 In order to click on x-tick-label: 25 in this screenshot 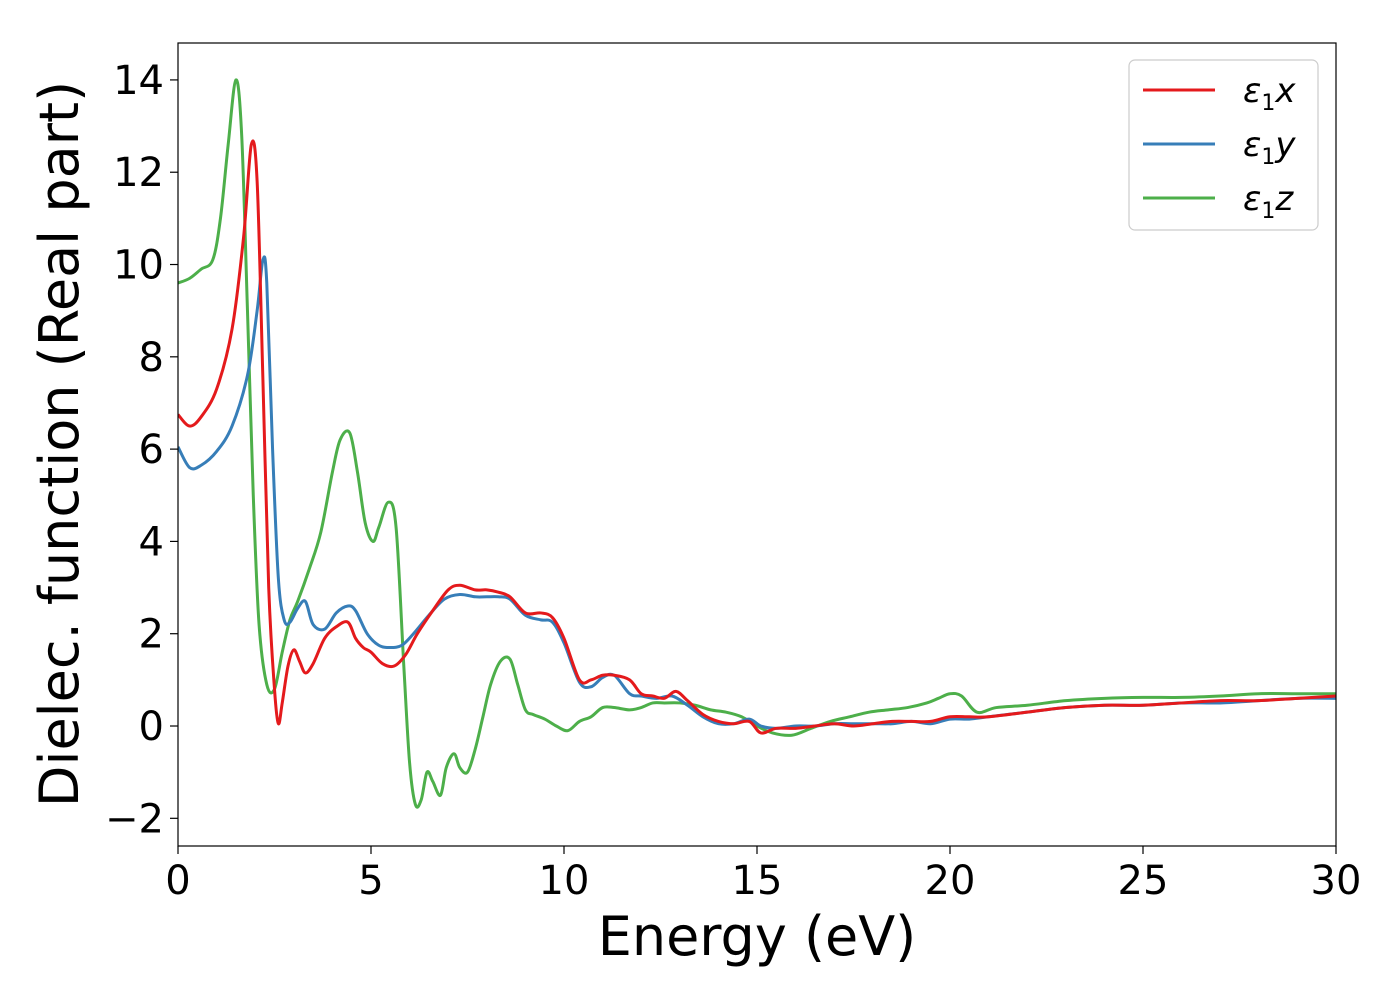, I will do `click(1143, 881)`.